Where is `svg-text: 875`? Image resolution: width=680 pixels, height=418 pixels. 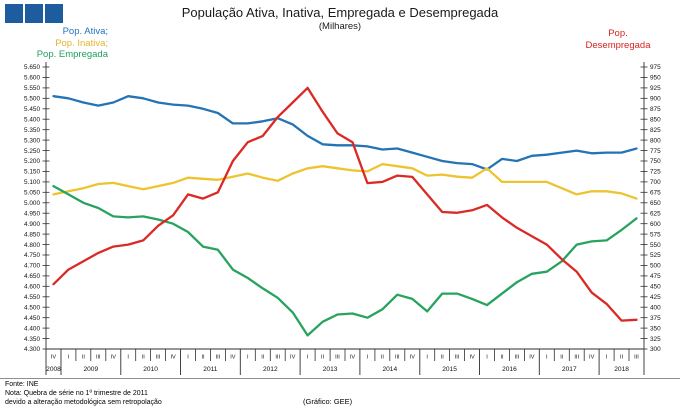
svg-text: 875 is located at coordinates (655, 109).